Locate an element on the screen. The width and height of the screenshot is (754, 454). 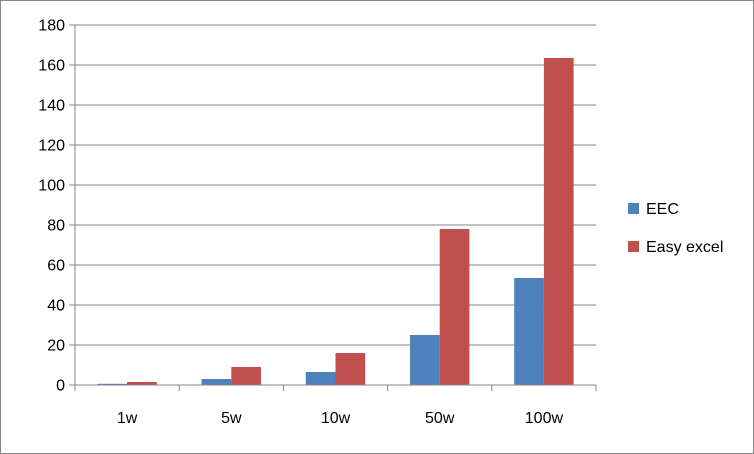
x-tick-label: 1w is located at coordinates (127, 418).